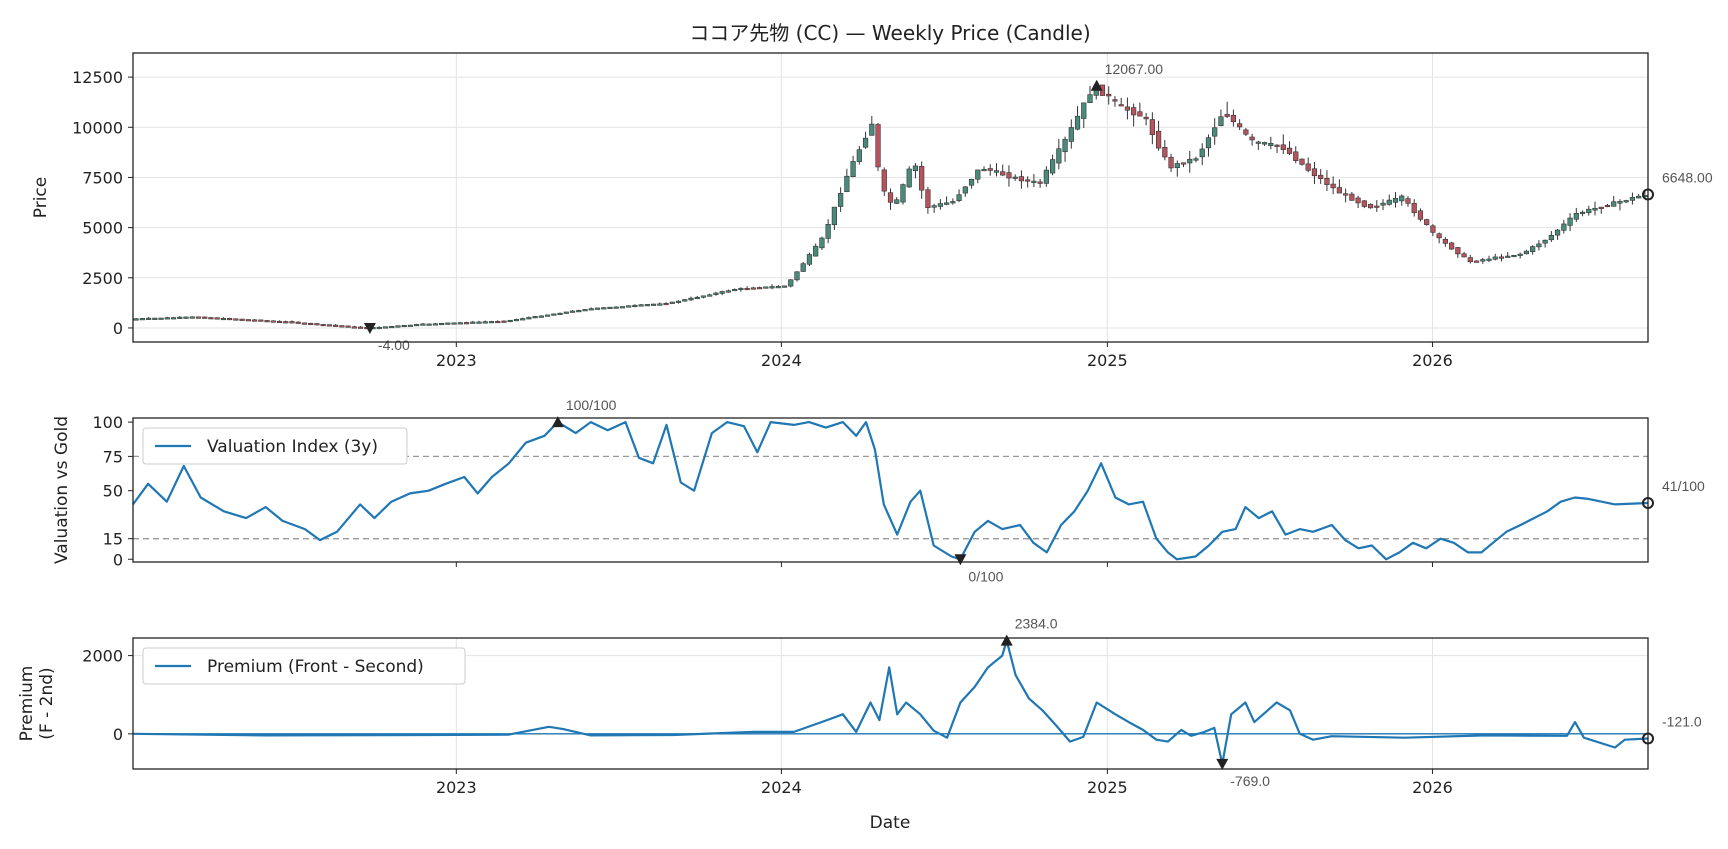 The image size is (1728, 849). What do you see at coordinates (113, 456) in the screenshot?
I see `y-tick-label: 75` at bounding box center [113, 456].